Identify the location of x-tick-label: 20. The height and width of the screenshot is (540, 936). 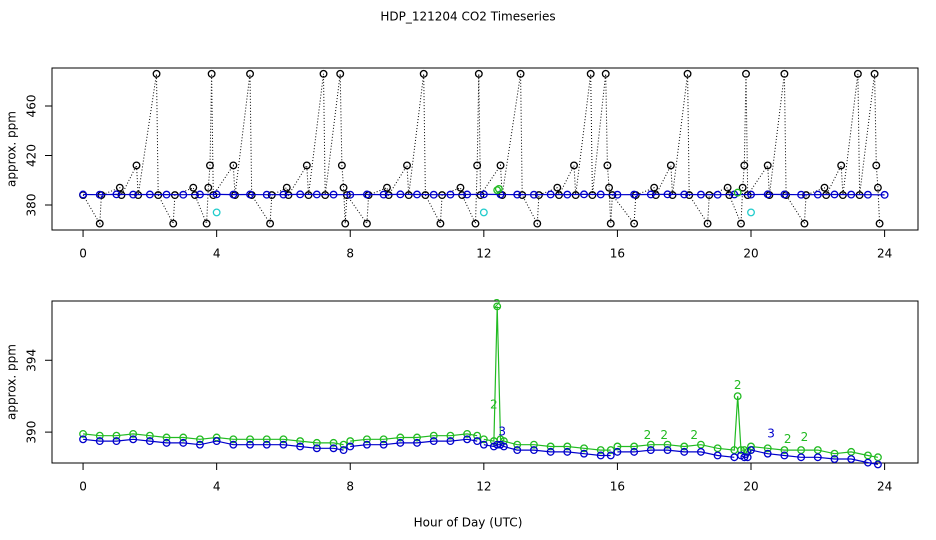
(750, 254).